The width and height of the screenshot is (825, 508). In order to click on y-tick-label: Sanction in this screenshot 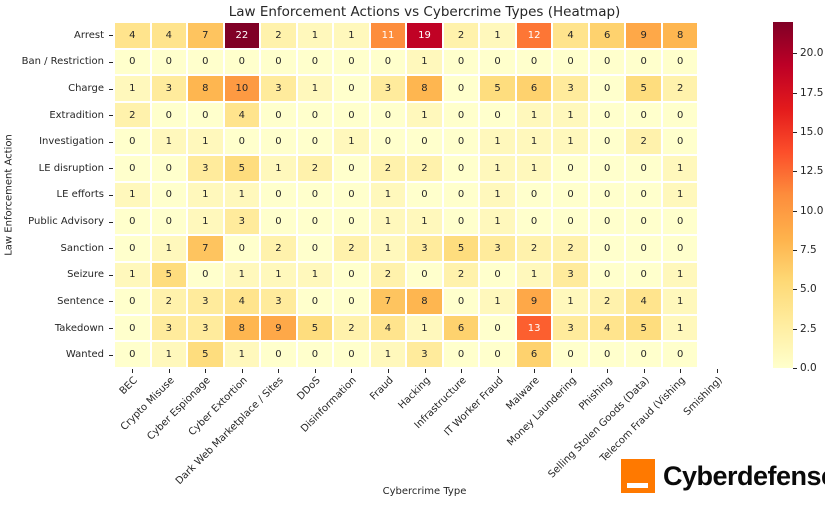, I will do `click(82, 248)`.